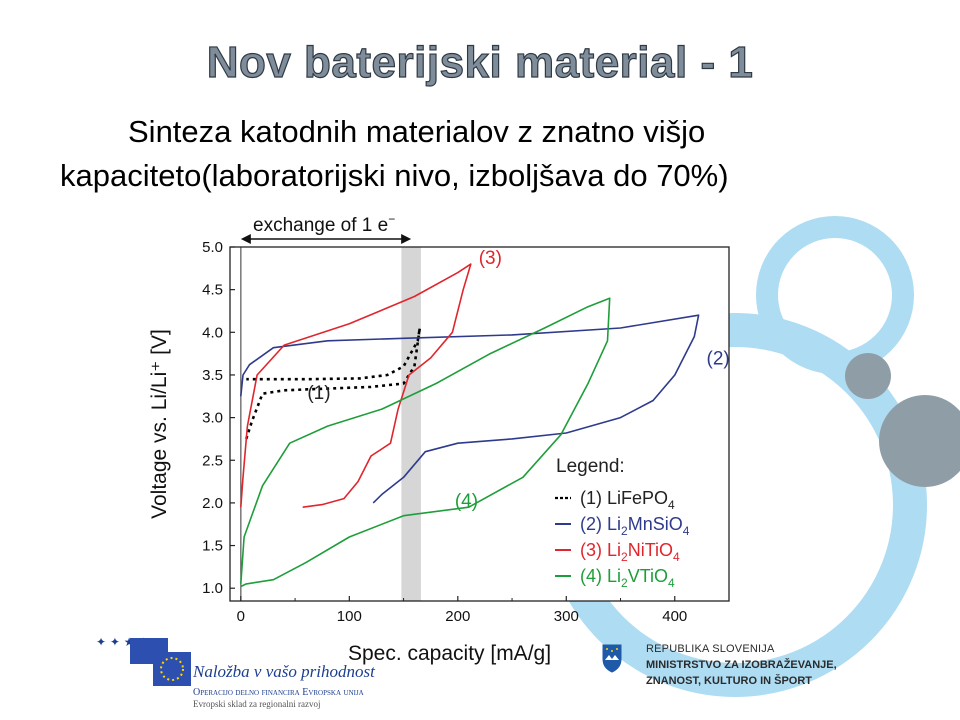 This screenshot has height=720, width=960. I want to click on x-tick-label: 300, so click(566, 616).